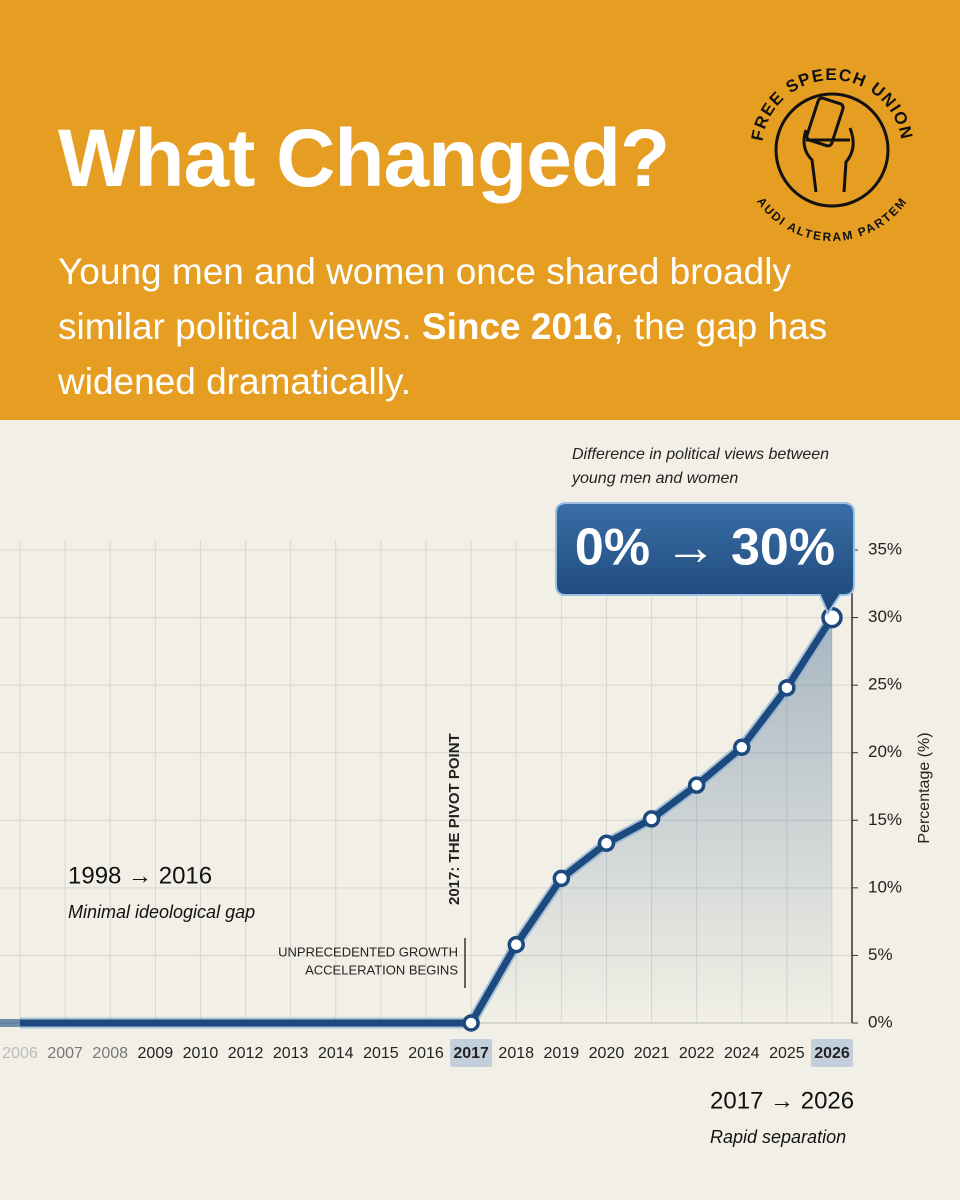 Image resolution: width=960 pixels, height=1200 pixels. What do you see at coordinates (65, 1053) in the screenshot?
I see `x-tick-label: 2007` at bounding box center [65, 1053].